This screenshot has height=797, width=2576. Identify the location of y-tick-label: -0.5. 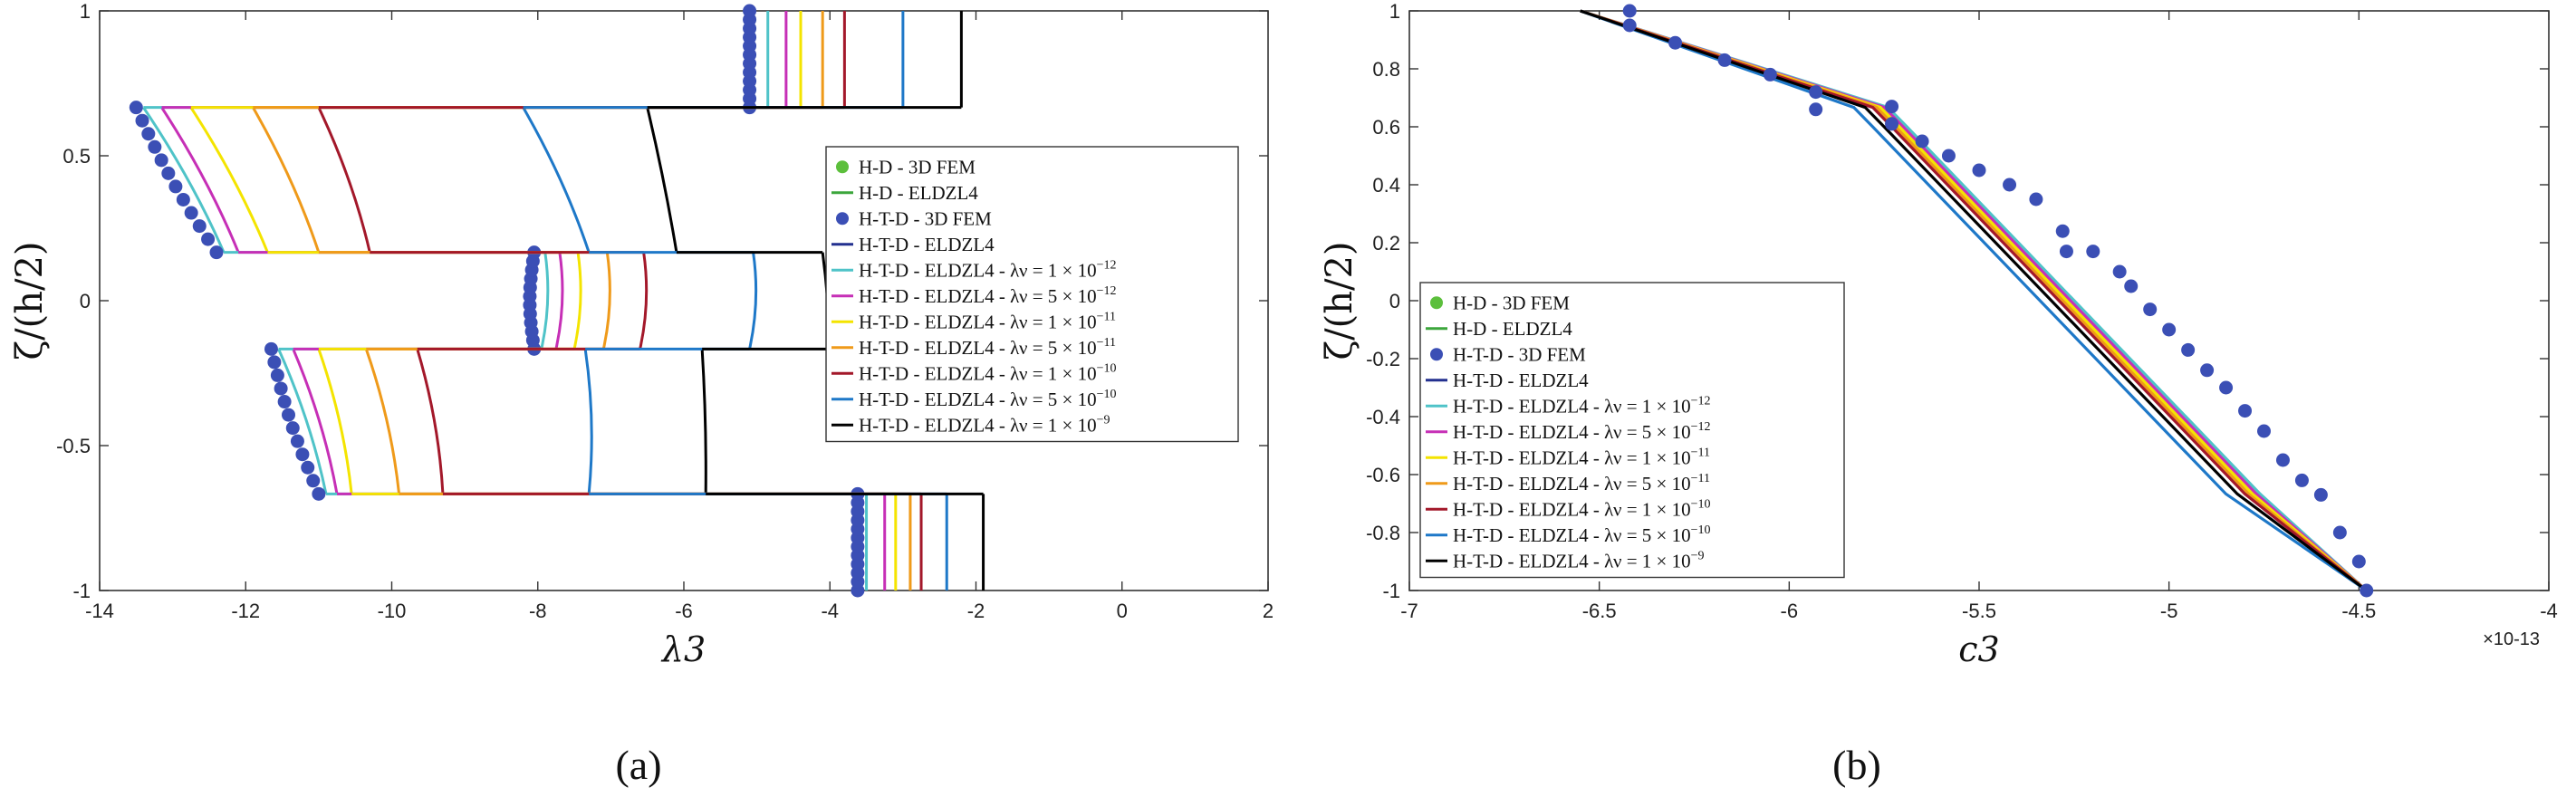
(73, 446).